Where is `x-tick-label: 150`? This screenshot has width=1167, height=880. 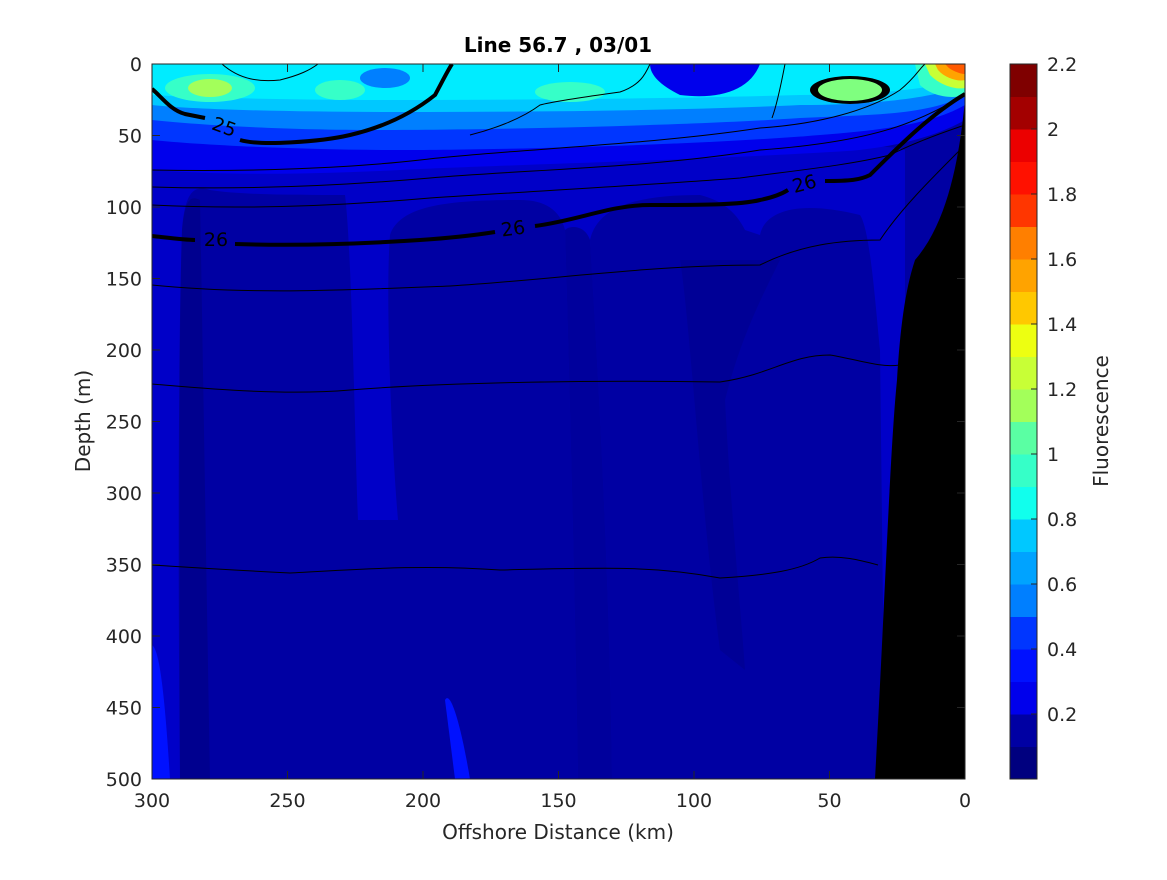 x-tick-label: 150 is located at coordinates (558, 801).